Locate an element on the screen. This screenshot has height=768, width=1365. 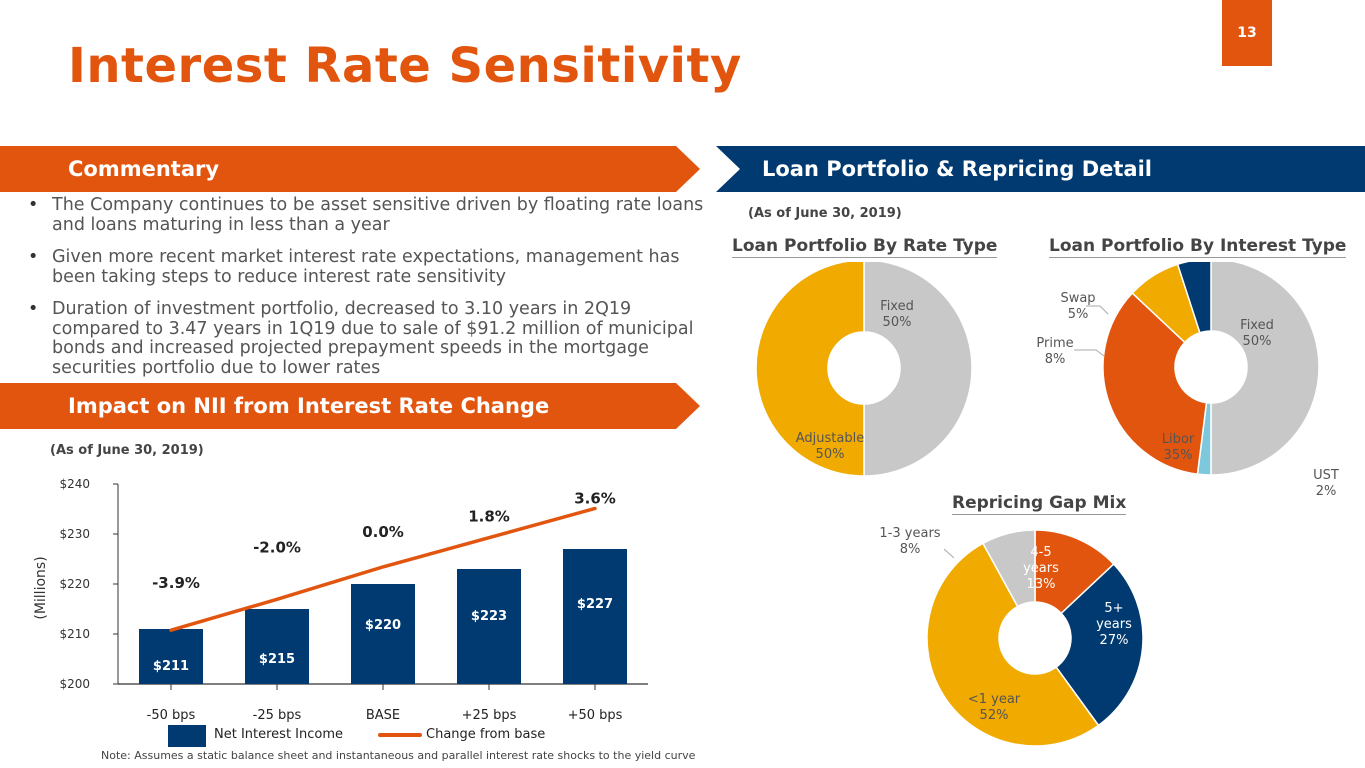
rate-type-title: Loan Portfolio By Rate Type is located at coordinates (865, 247).